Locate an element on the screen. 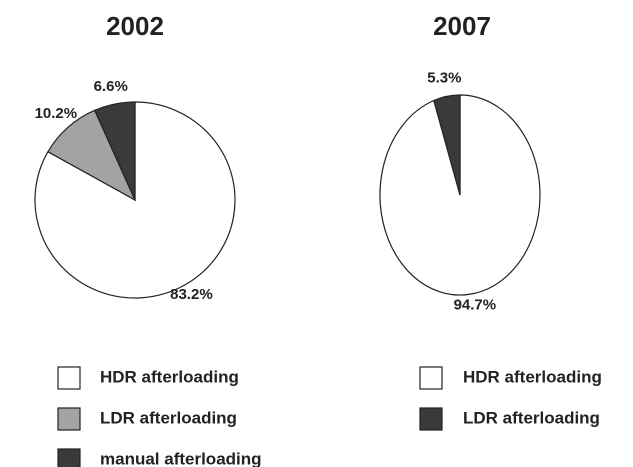 Image resolution: width=633 pixels, height=467 pixels. chart-title: 2002 is located at coordinates (135, 26).